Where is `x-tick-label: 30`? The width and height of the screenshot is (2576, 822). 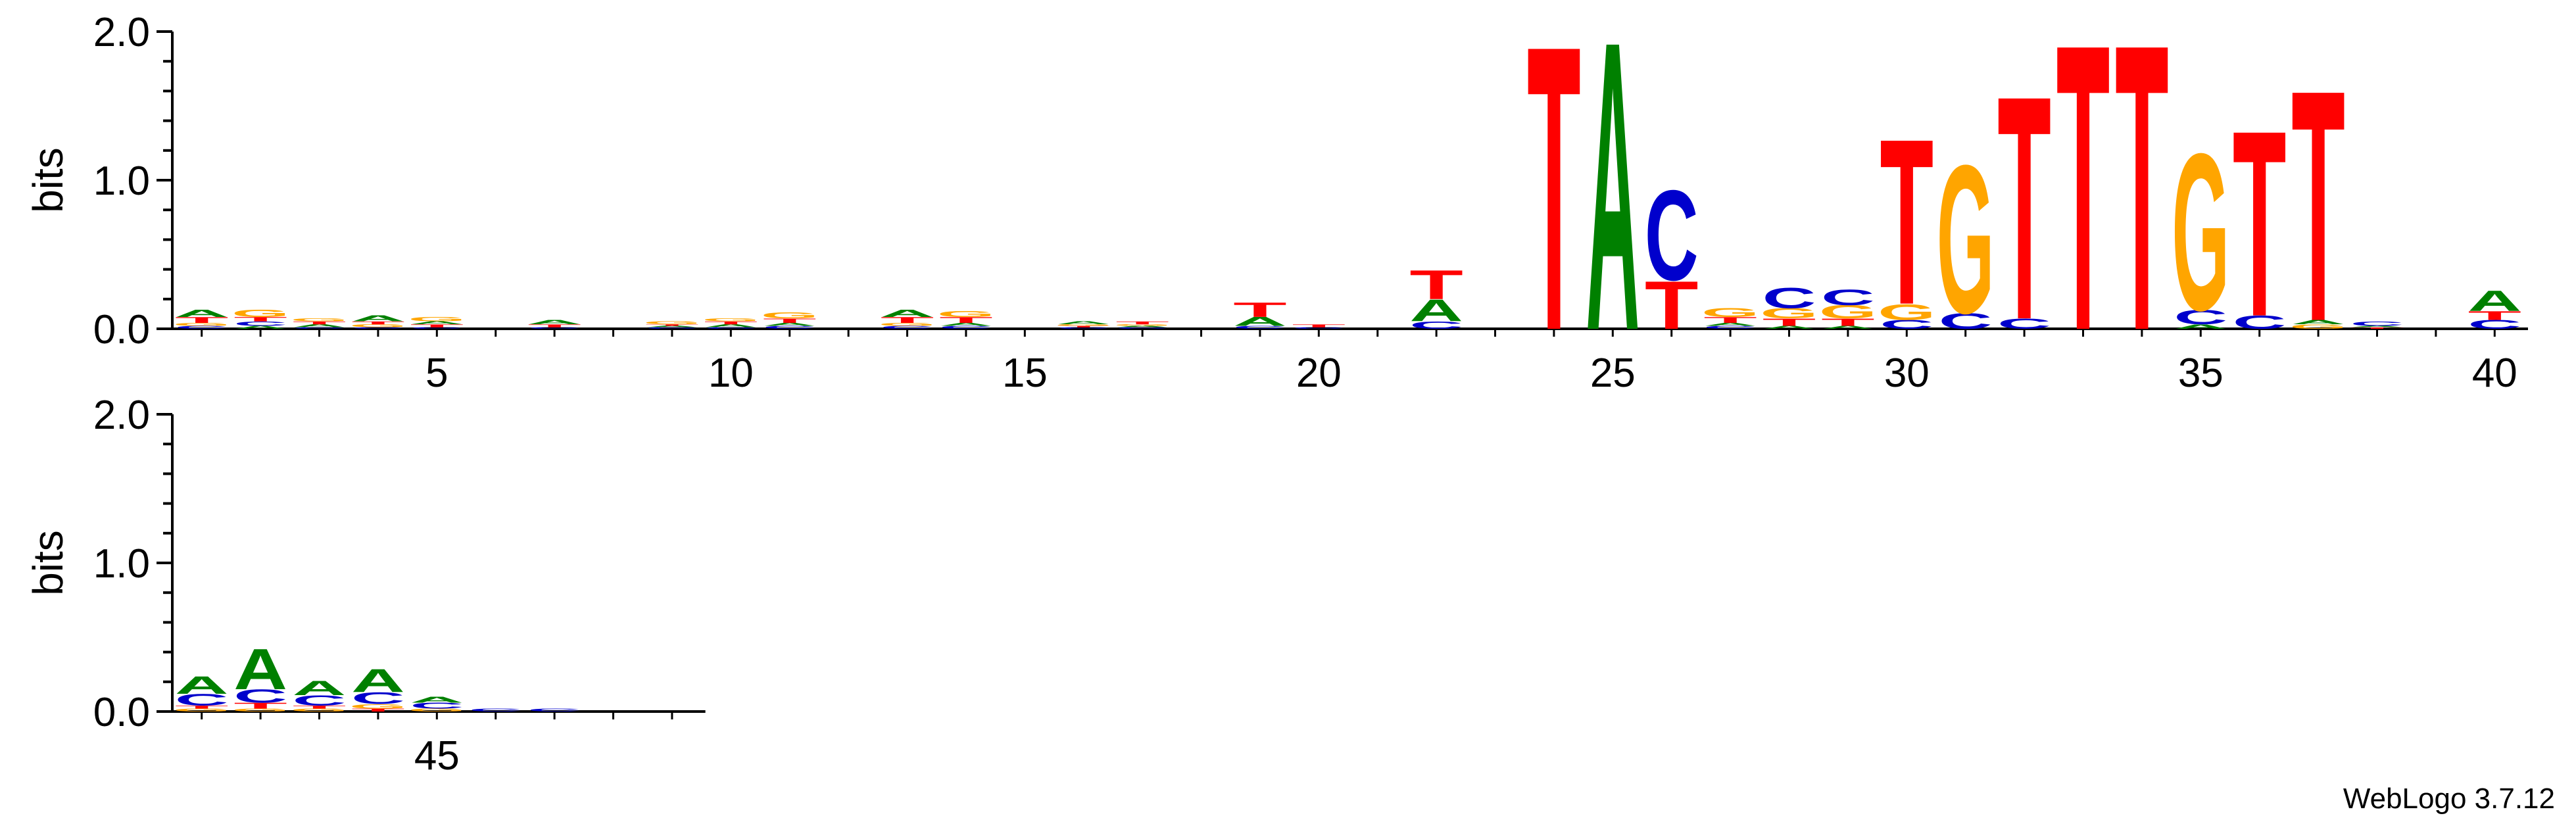 x-tick-label: 30 is located at coordinates (1907, 373).